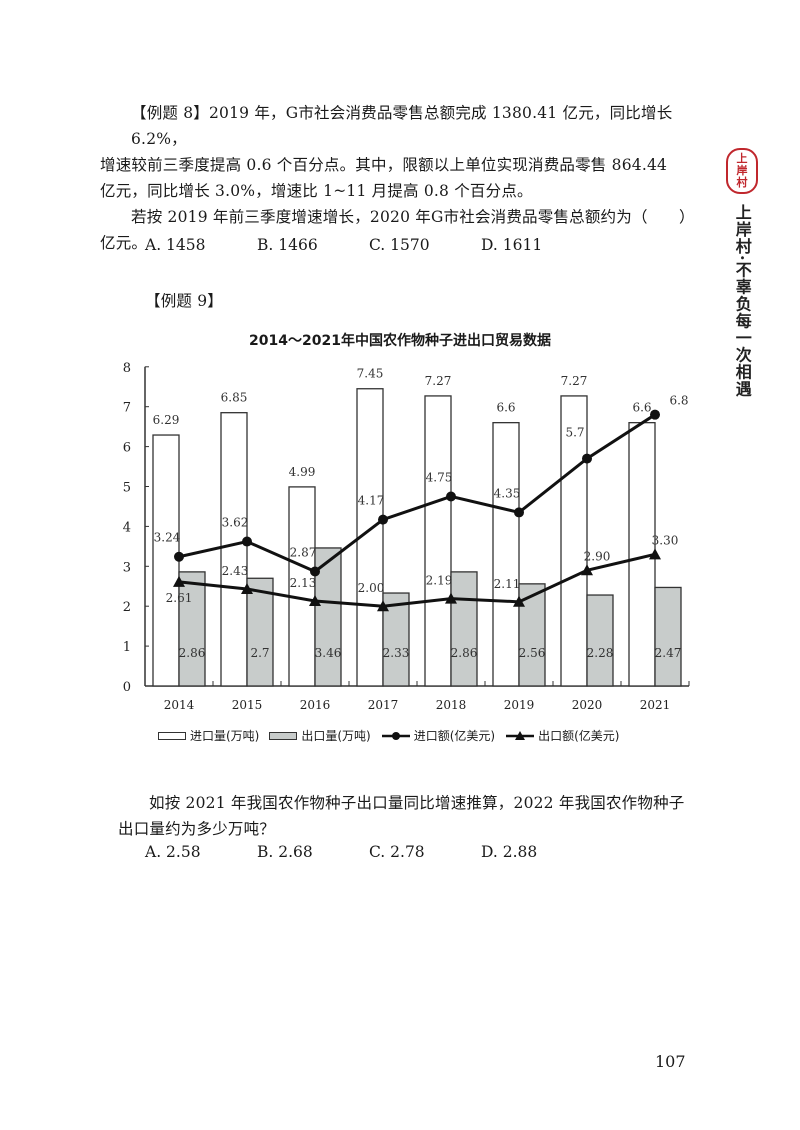 This screenshot has width=800, height=1130. I want to click on seal-char: 村, so click(742, 182).